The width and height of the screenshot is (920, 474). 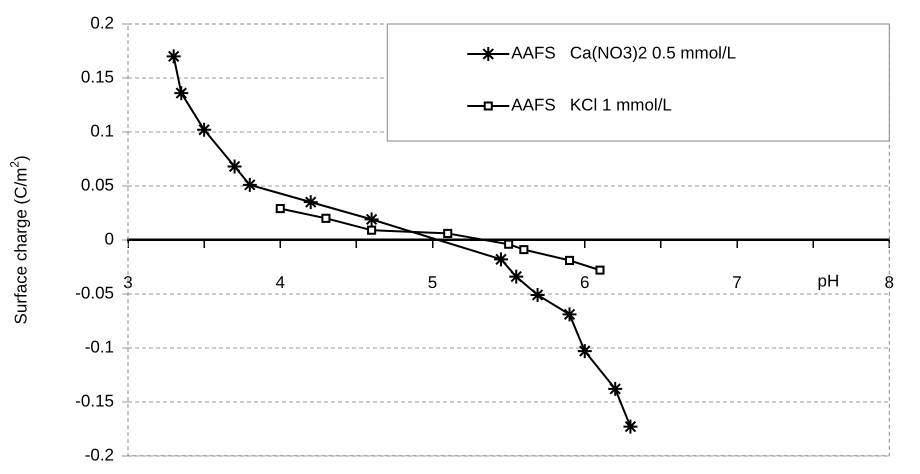 I want to click on x-tick-label: 4, so click(x=280, y=282).